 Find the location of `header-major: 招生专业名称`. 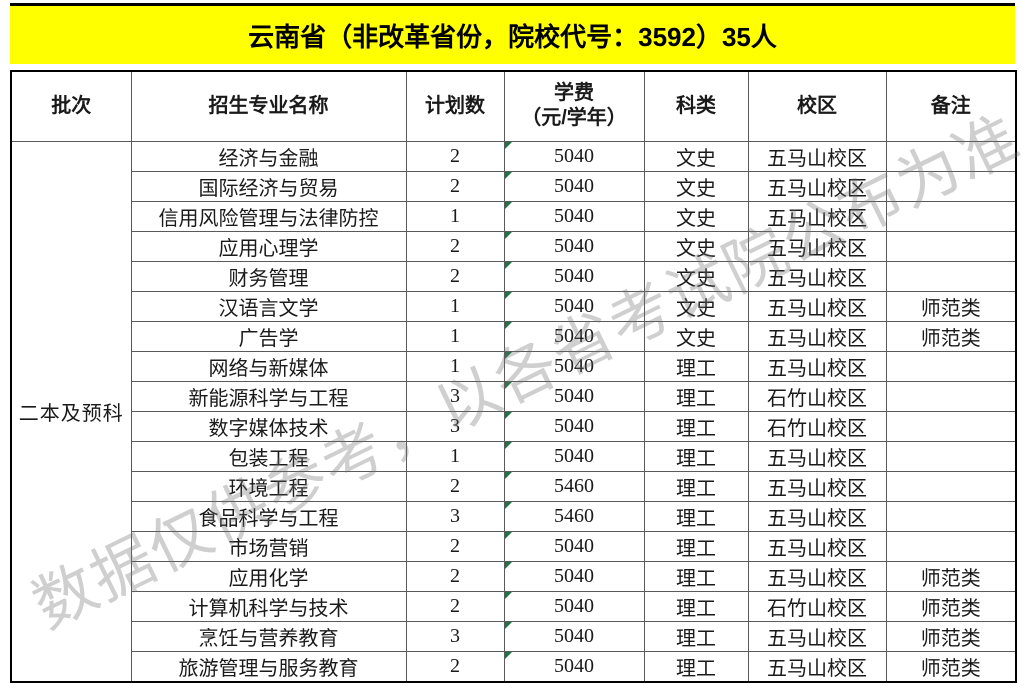

header-major: 招生专业名称 is located at coordinates (268, 106).